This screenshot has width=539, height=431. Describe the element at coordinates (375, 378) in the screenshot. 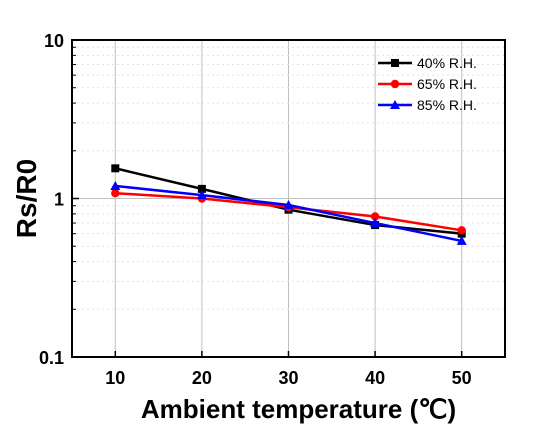

I see `x-tick-label: 40` at that location.